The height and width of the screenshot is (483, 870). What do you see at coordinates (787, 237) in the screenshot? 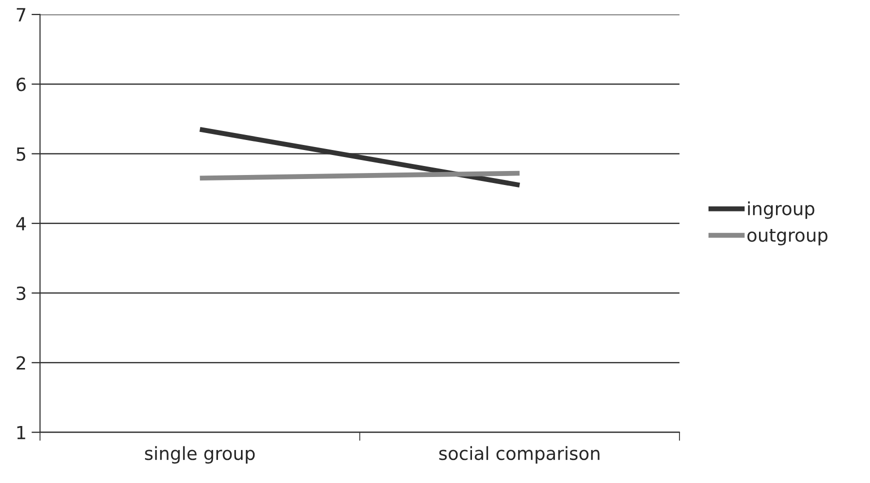
I see `legend-label: outgroup` at bounding box center [787, 237].